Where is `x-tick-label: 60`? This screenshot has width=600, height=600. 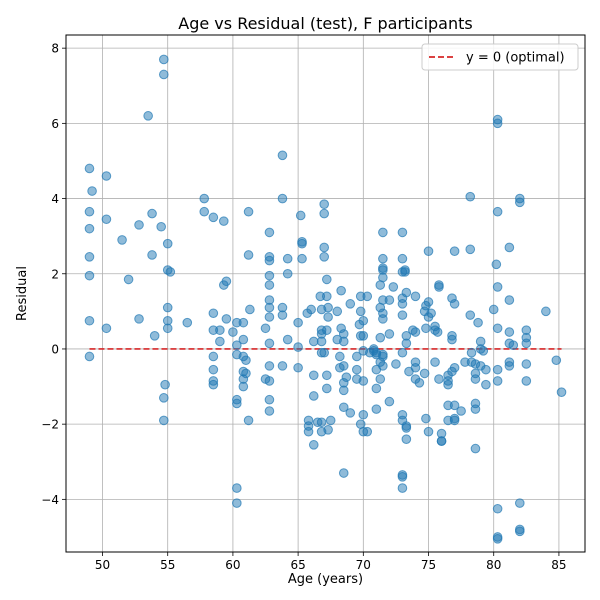
x-tick-label: 60 is located at coordinates (232, 565).